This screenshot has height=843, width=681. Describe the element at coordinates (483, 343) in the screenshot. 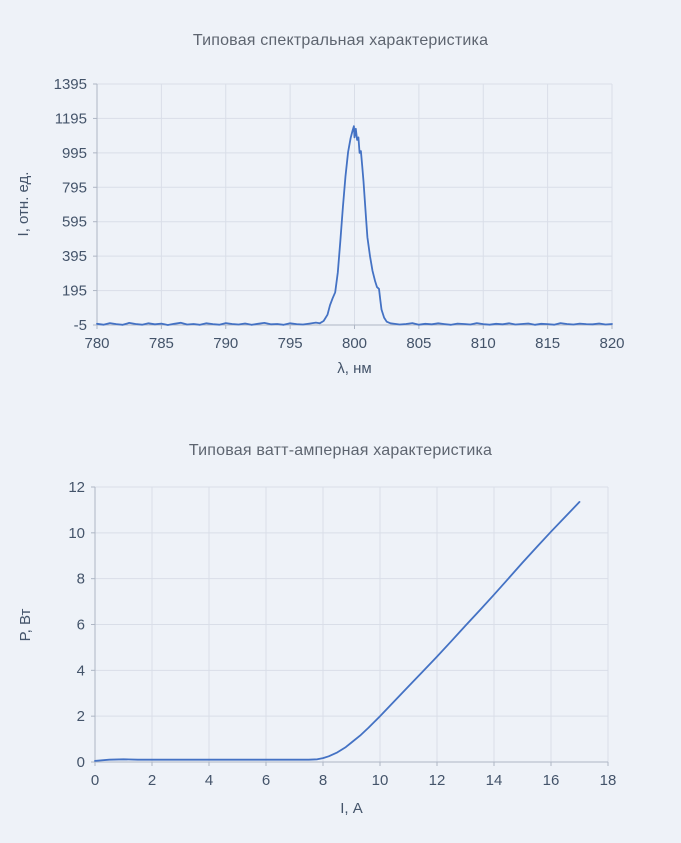

I see `svg-text: 810` at that location.